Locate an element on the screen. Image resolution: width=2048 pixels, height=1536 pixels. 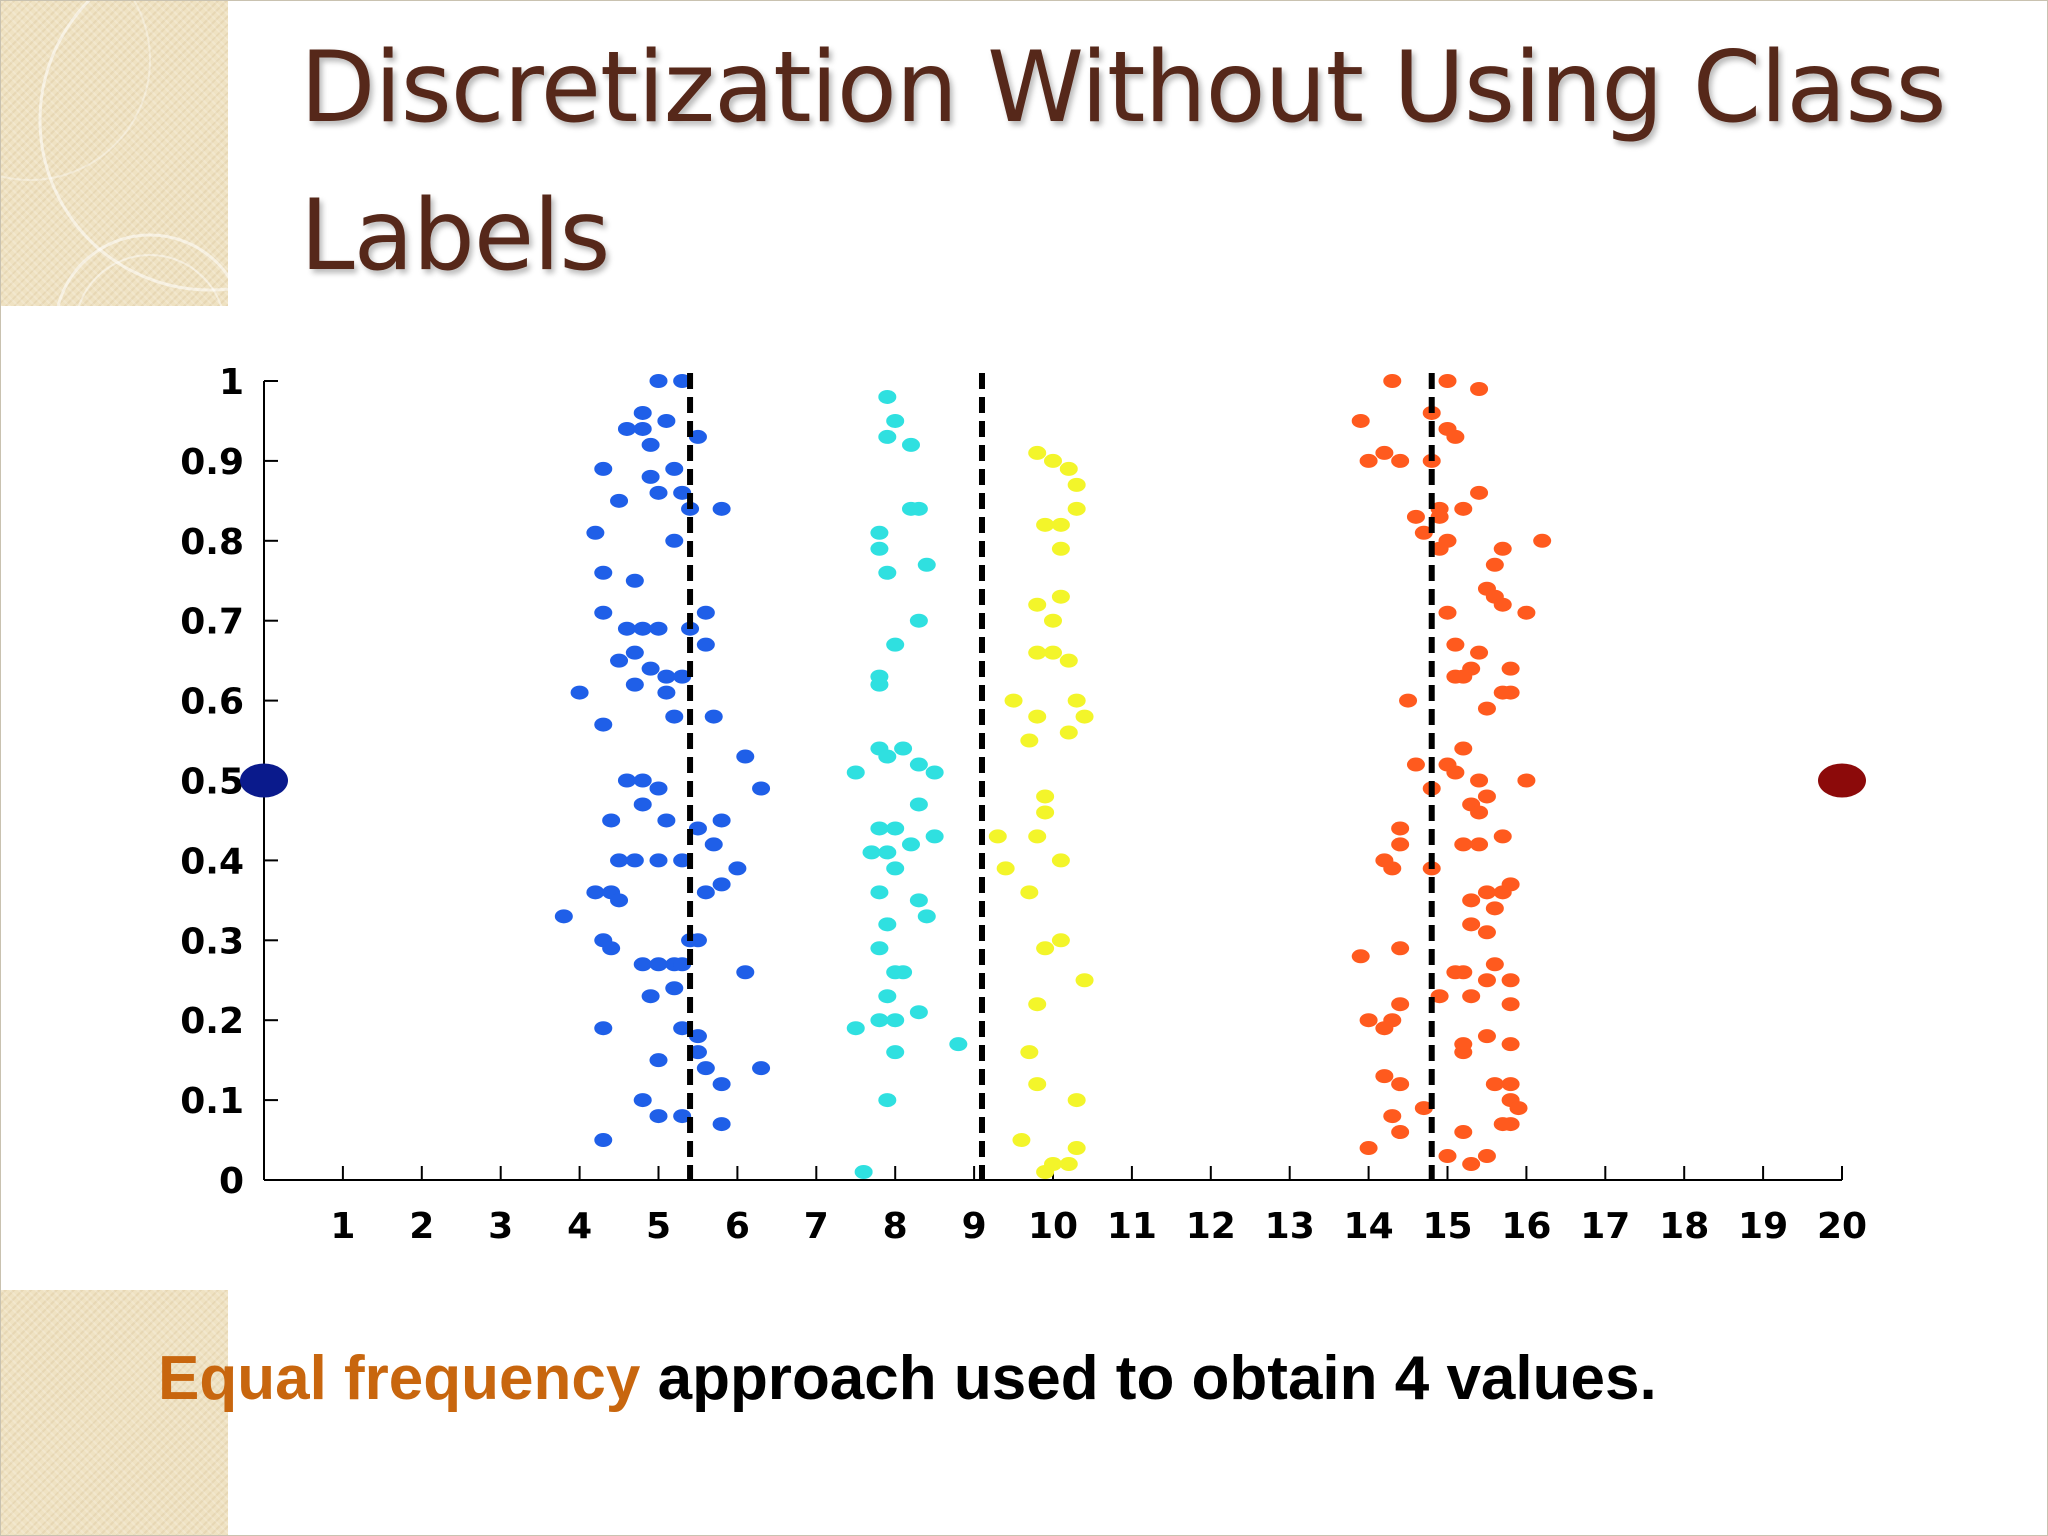
y-tick-label: 0.1 is located at coordinates (212, 1101).